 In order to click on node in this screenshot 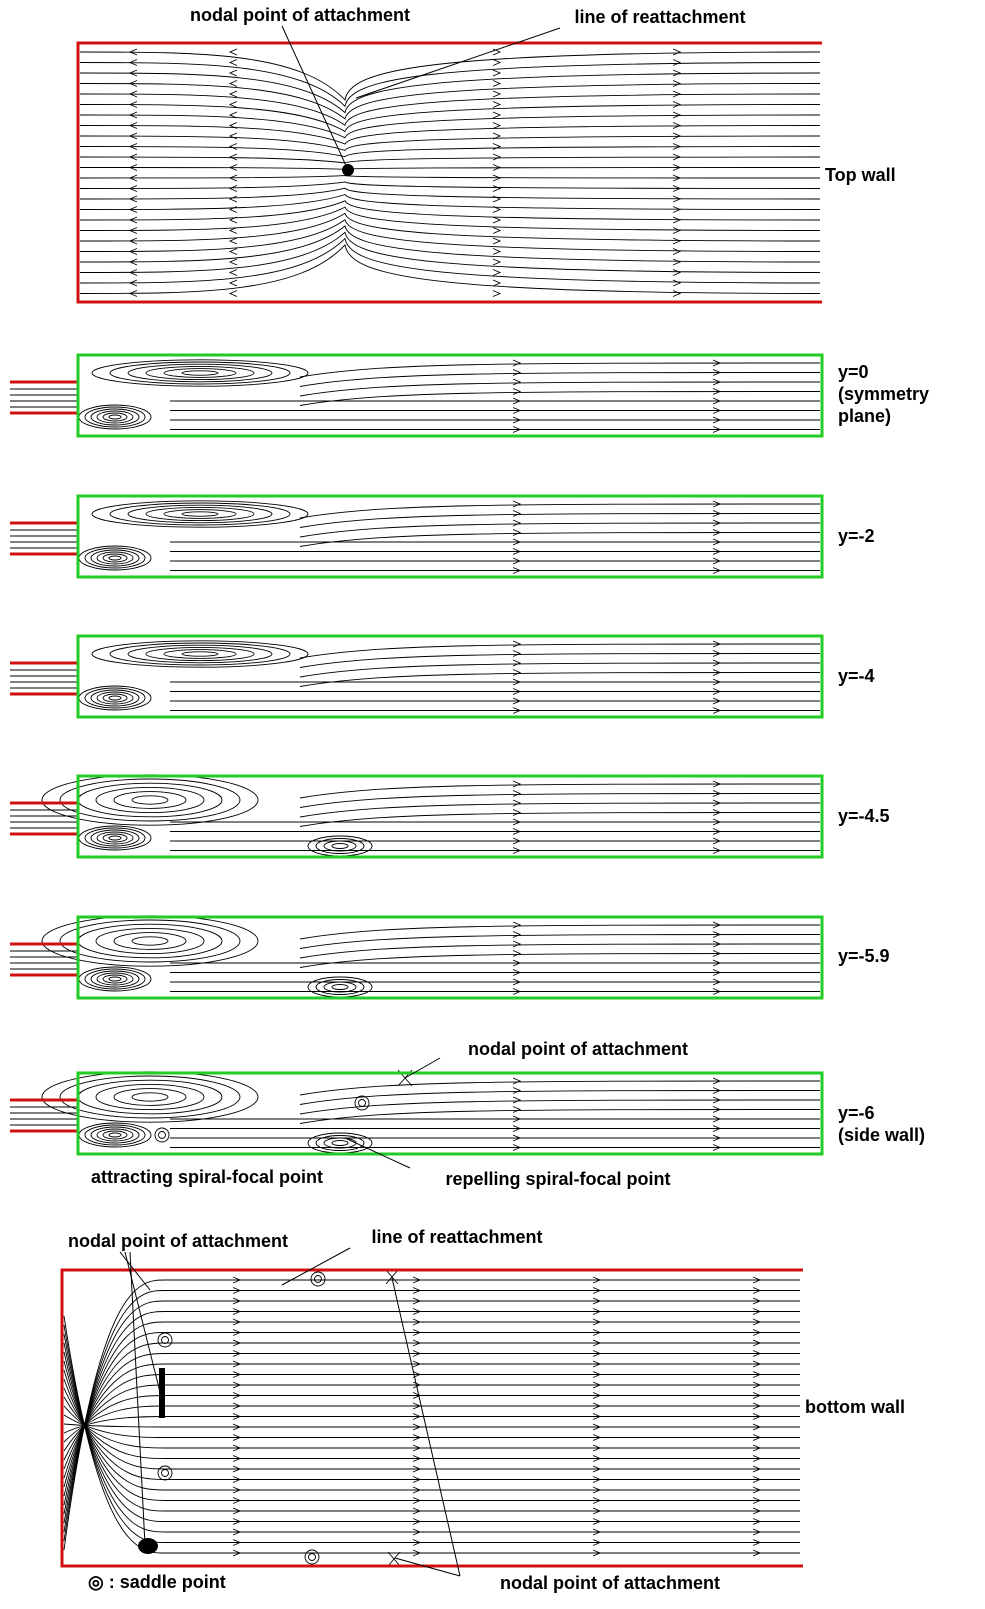, I will do `click(162, 1393)`.